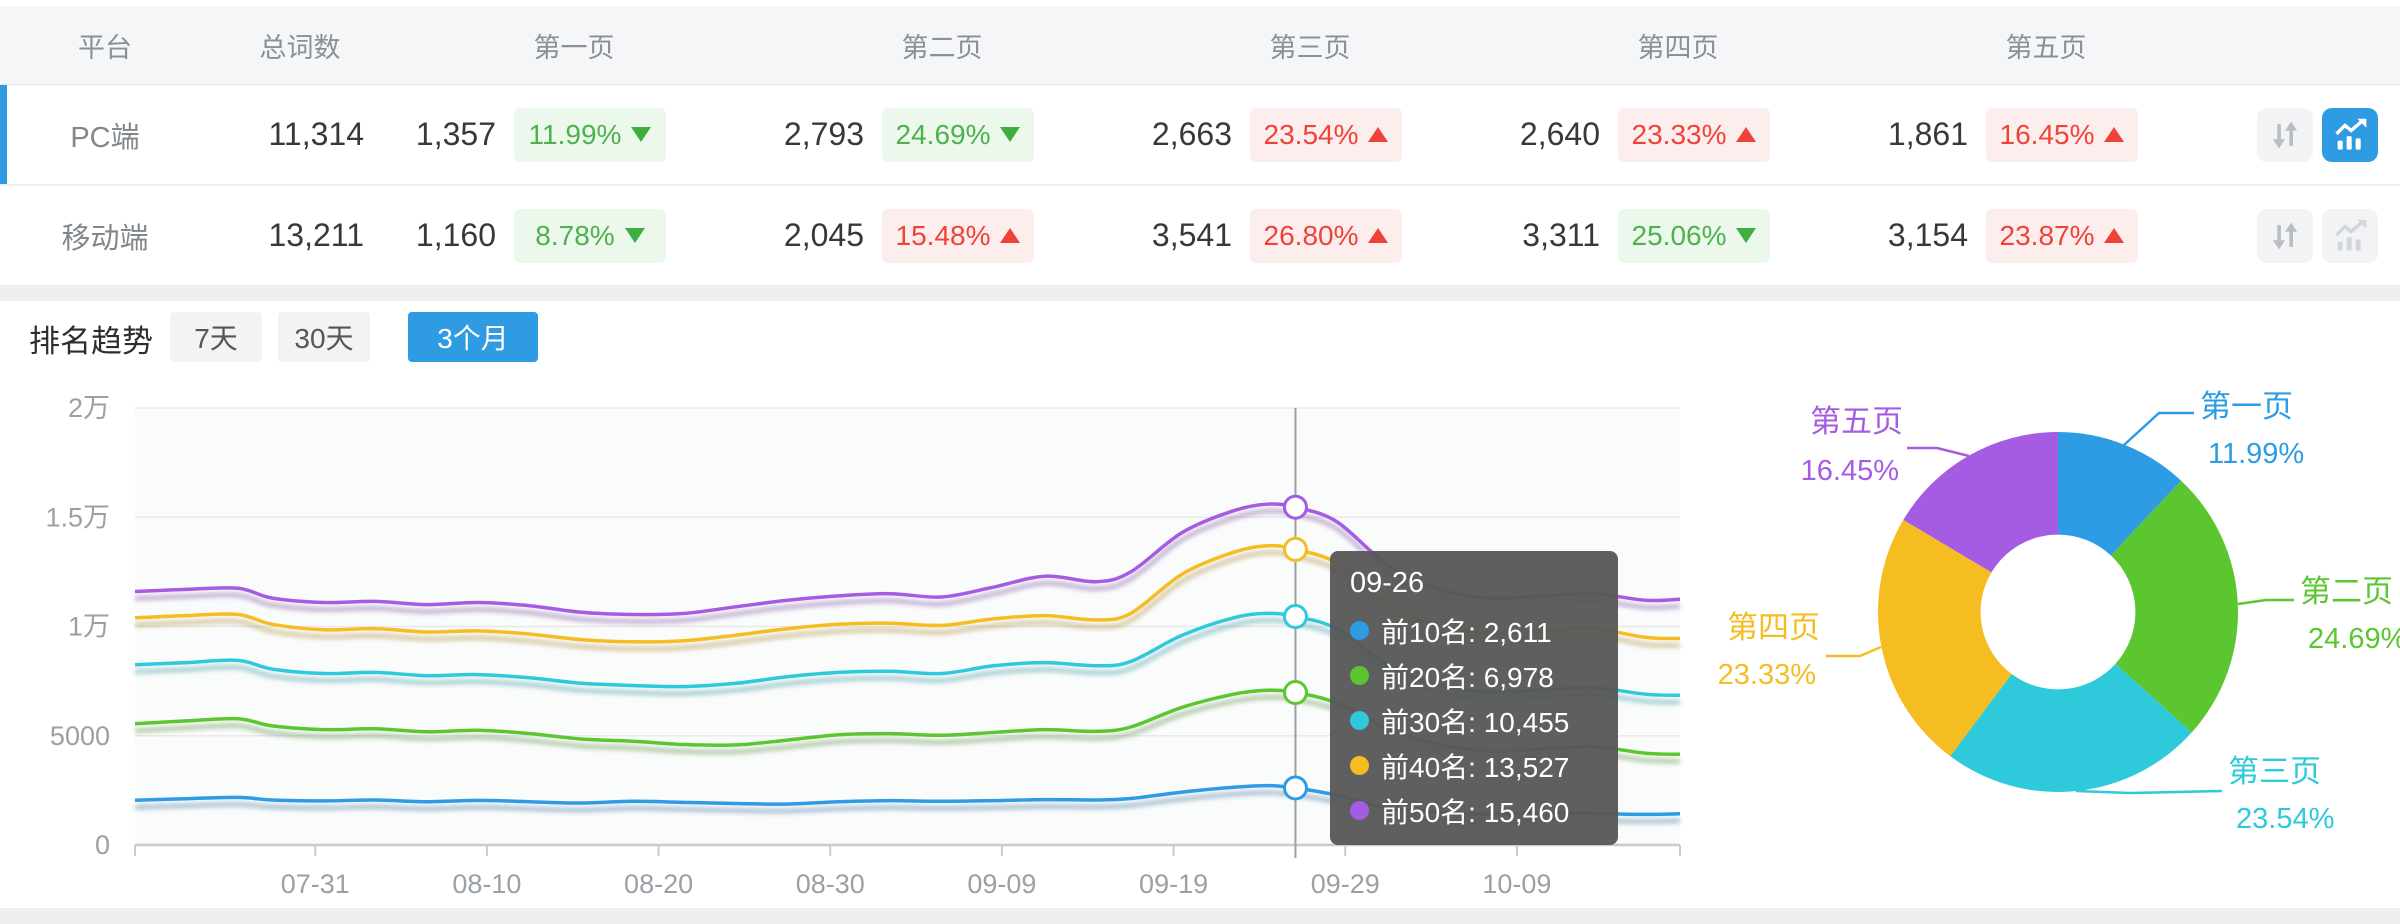 The image size is (2400, 924). Describe the element at coordinates (1927, 134) in the screenshot. I see `page-value: 1,861` at that location.